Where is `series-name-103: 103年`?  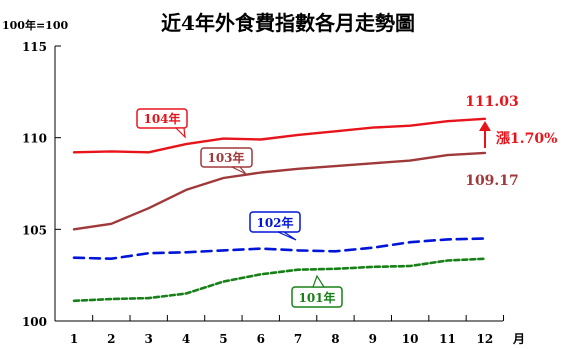 series-name-103: 103年 is located at coordinates (225, 157).